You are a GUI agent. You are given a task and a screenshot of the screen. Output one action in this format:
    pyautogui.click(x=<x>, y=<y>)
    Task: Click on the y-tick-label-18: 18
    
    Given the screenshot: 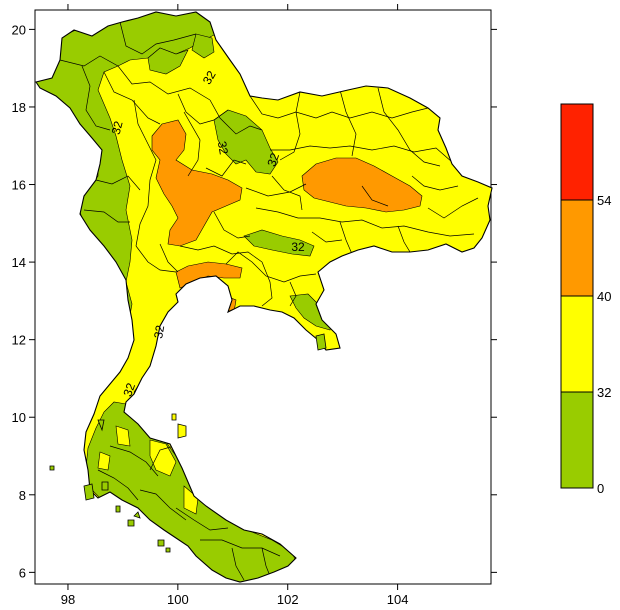 What is the action you would take?
    pyautogui.click(x=19, y=107)
    